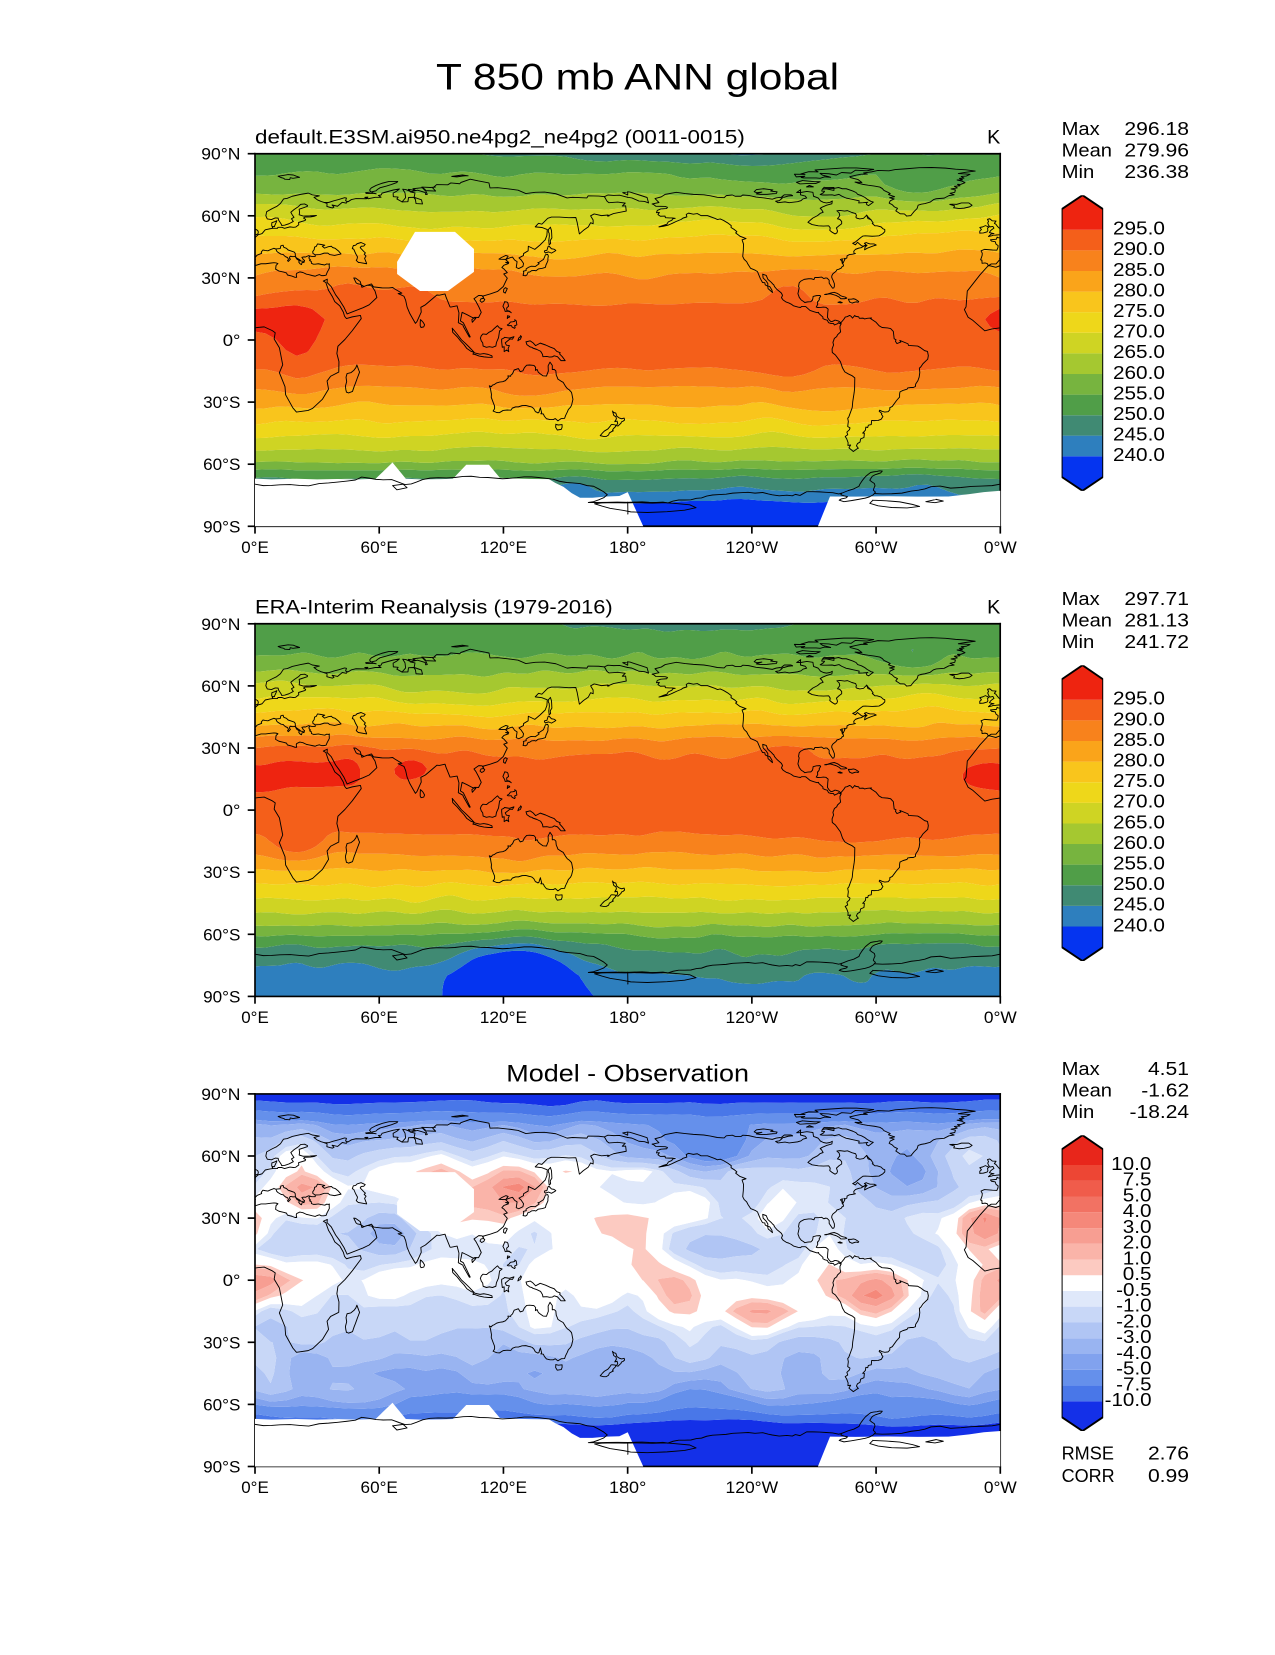 This screenshot has height=1655, width=1275. I want to click on svg-text: -7.5, so click(1133, 1383).